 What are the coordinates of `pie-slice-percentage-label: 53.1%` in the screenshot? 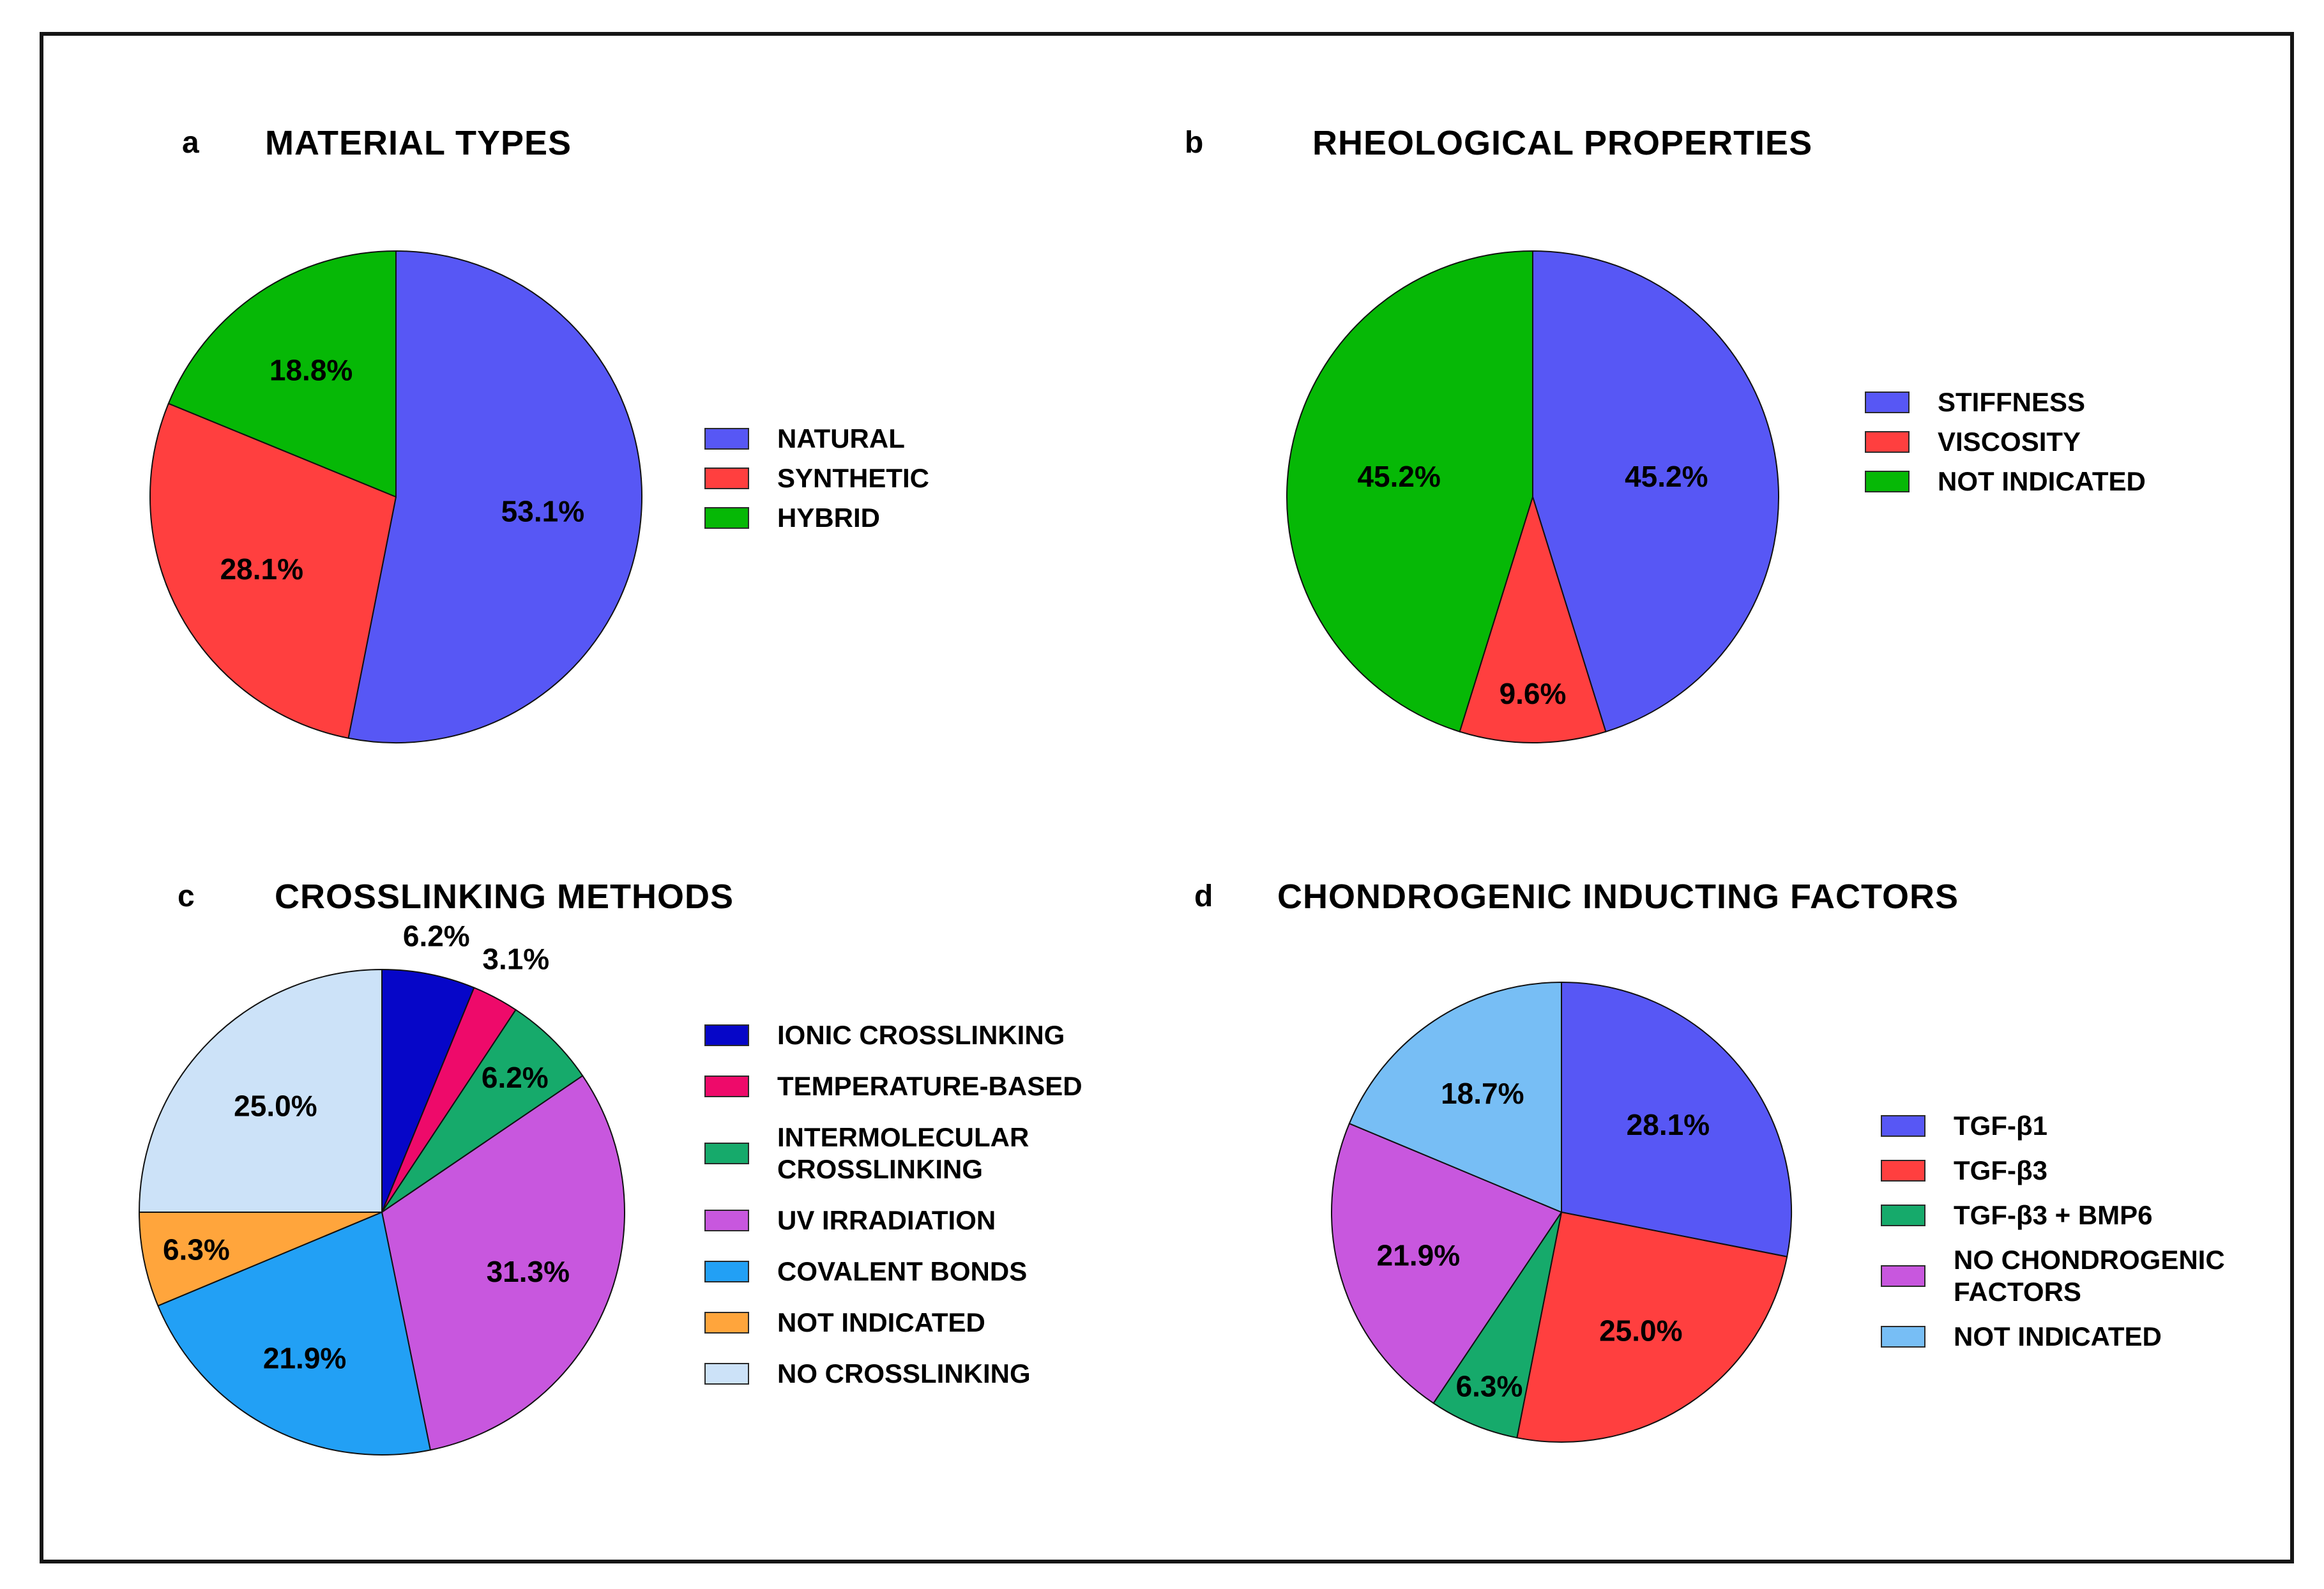 It's located at (543, 511).